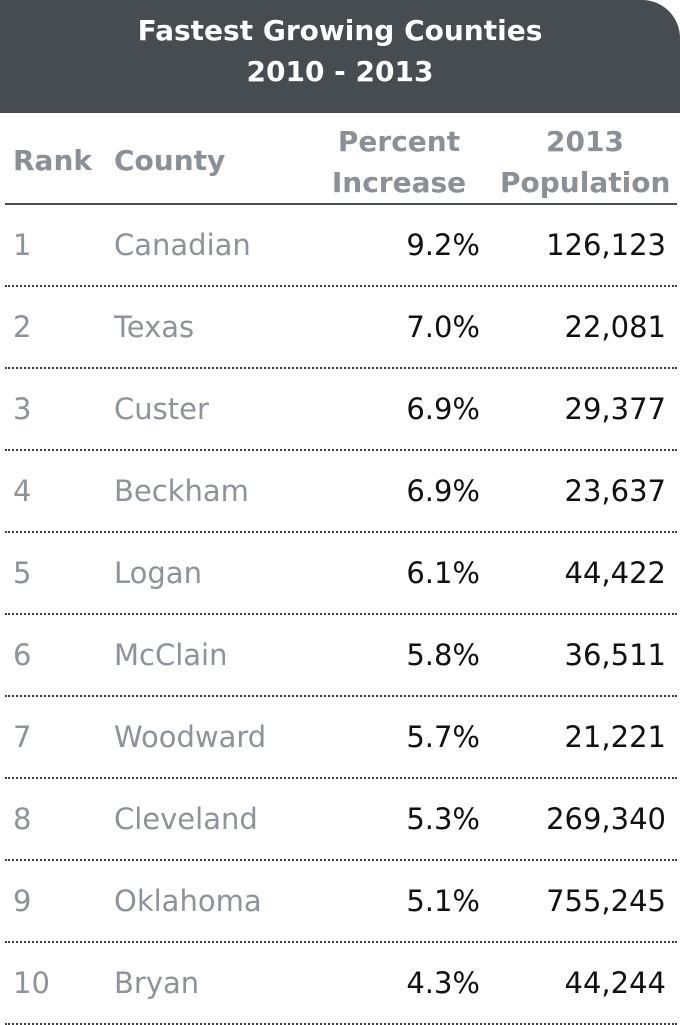  I want to click on table-row: 5 Logan 6.1% 44,422, so click(340, 574).